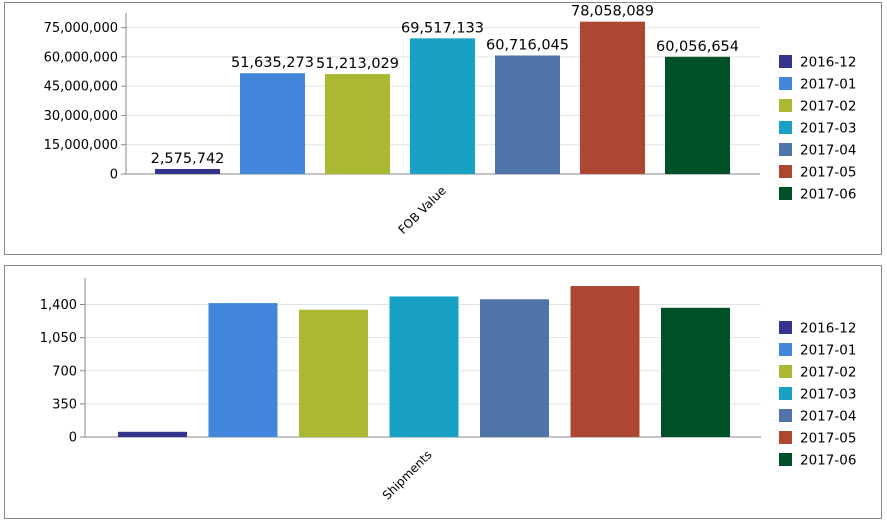 The width and height of the screenshot is (887, 524). I want to click on y-tick-label: 350, so click(64, 404).